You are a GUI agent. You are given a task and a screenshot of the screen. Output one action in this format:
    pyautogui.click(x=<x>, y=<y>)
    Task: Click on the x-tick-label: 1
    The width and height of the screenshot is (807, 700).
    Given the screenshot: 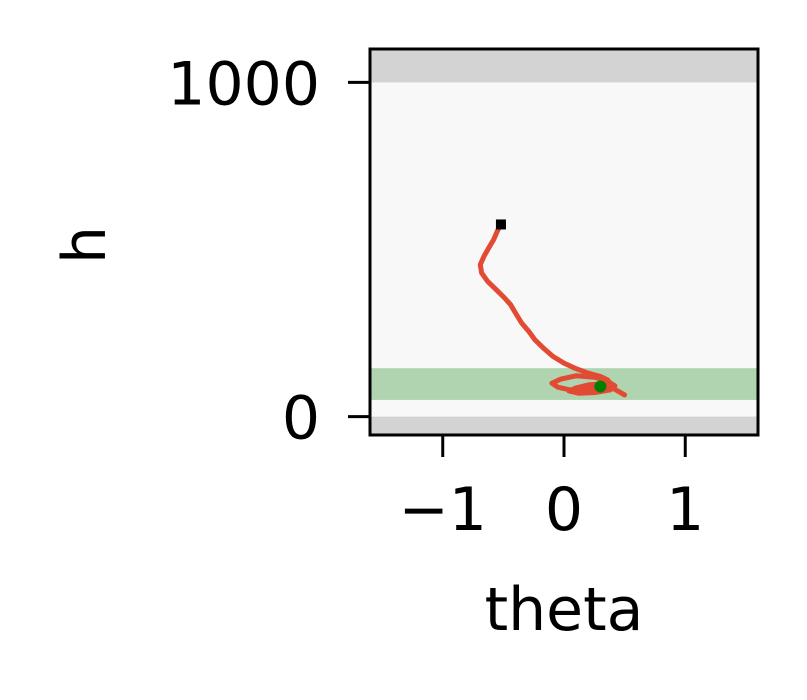 What is the action you would take?
    pyautogui.click(x=685, y=510)
    